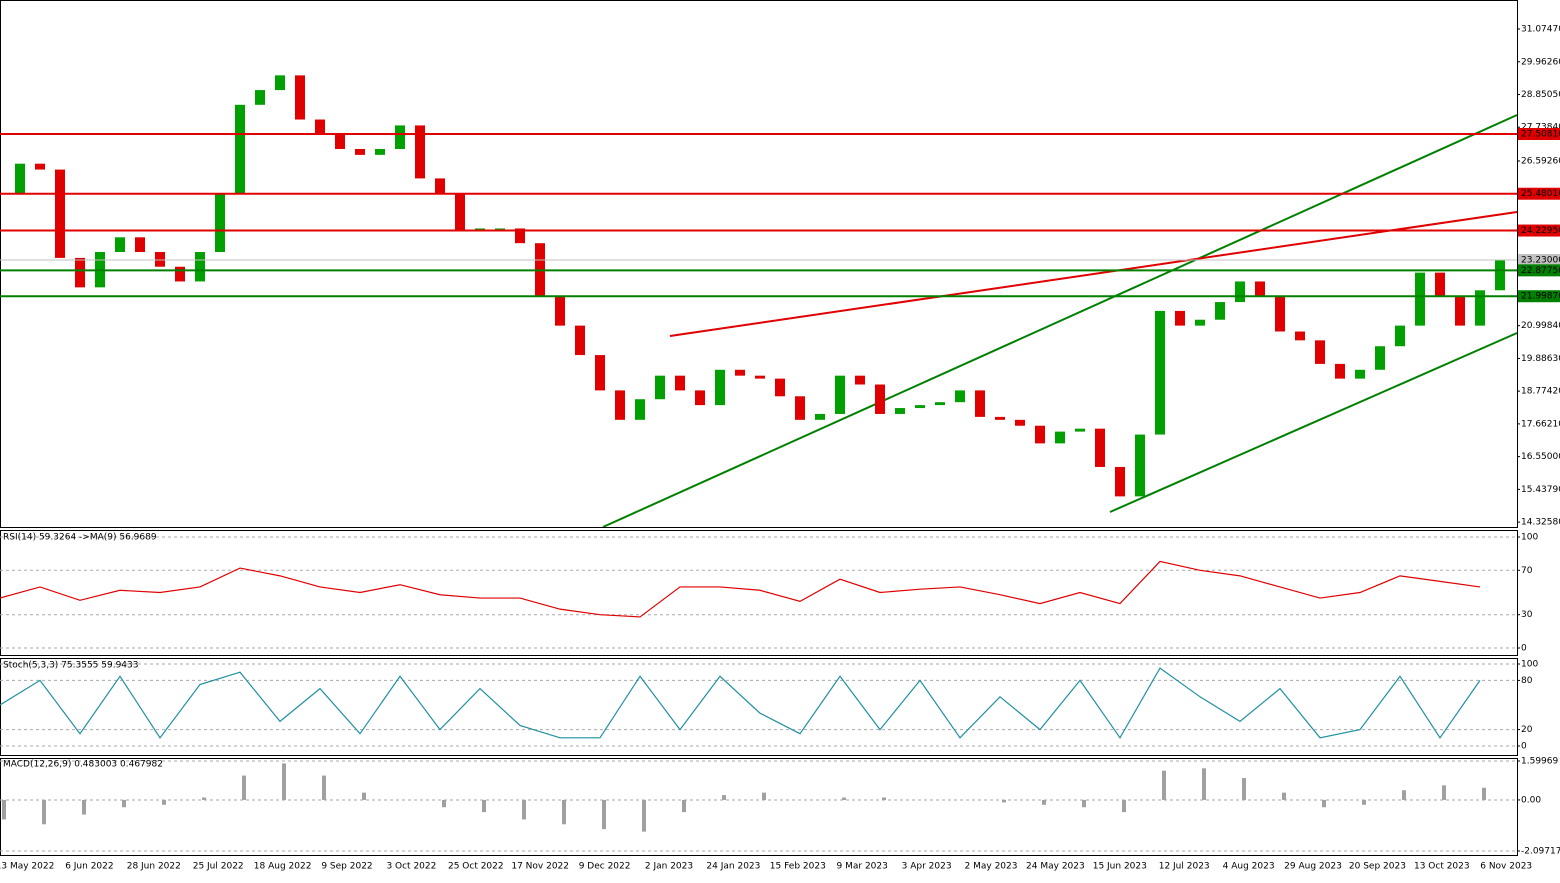 This screenshot has width=1560, height=883. I want to click on y-tick-label: -2.09717, so click(1540, 852).